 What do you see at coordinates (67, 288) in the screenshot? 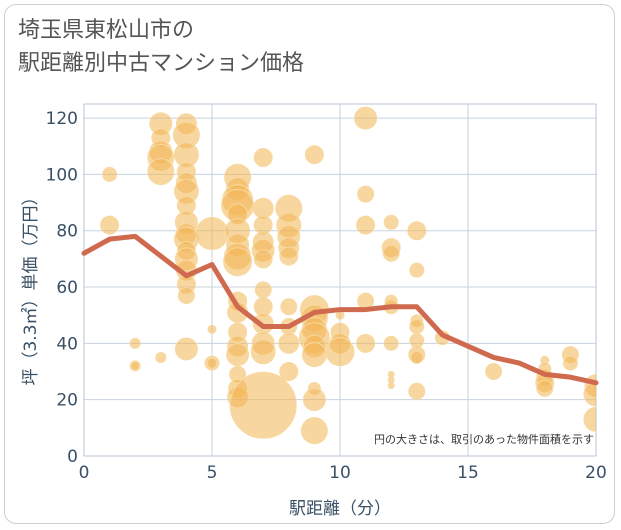
I see `y-tick-label: 60` at bounding box center [67, 288].